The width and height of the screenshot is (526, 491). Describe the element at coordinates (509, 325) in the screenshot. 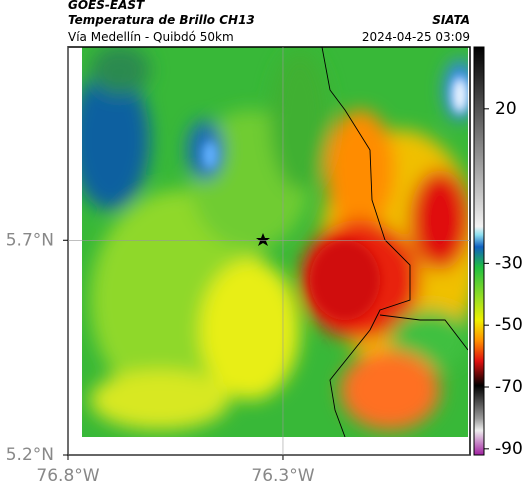

I see `colorbar-tick-label: -50` at that location.